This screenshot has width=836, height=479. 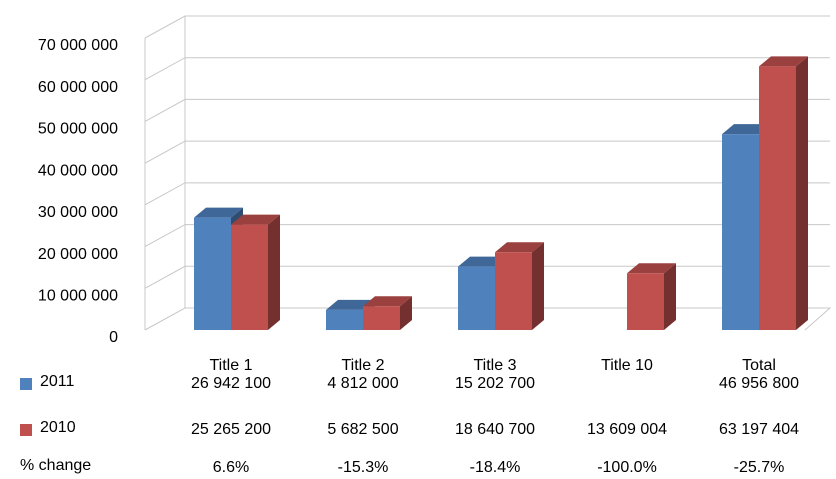 I want to click on x-tick-label: Title 3, so click(x=495, y=365).